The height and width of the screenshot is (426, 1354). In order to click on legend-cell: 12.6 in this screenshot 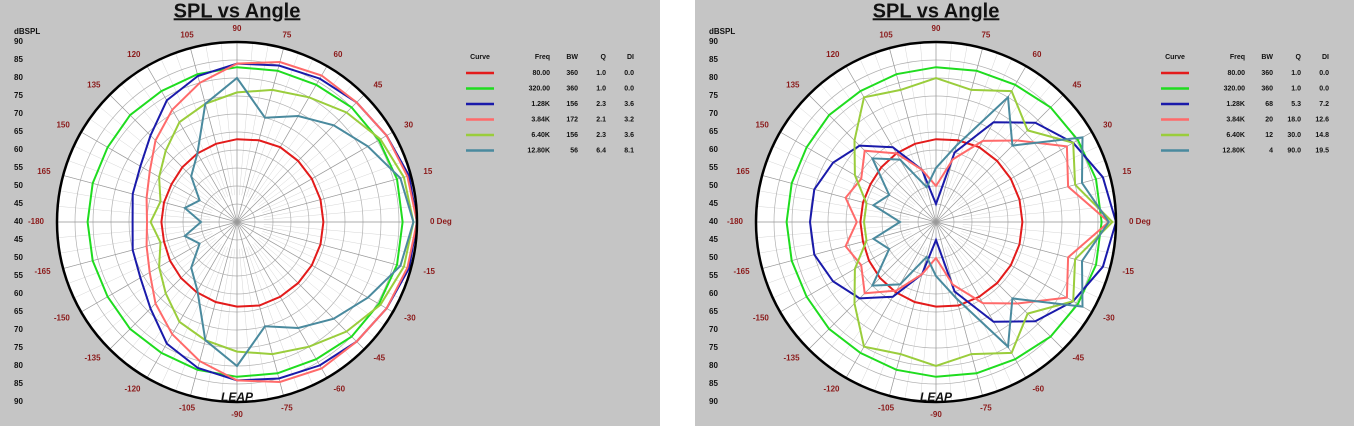, I will do `click(1322, 119)`.